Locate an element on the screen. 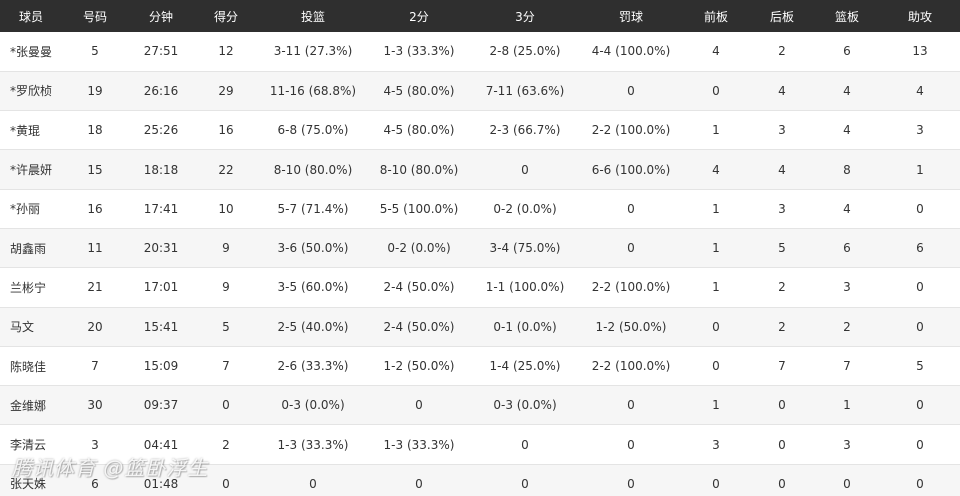 Image resolution: width=960 pixels, height=496 pixels. free-throws-cell: 1-2 (50.0%) is located at coordinates (631, 326).